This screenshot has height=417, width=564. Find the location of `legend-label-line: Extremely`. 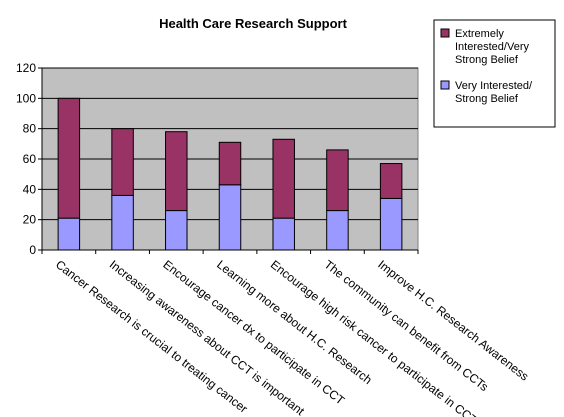

legend-label-line: Extremely is located at coordinates (479, 34).